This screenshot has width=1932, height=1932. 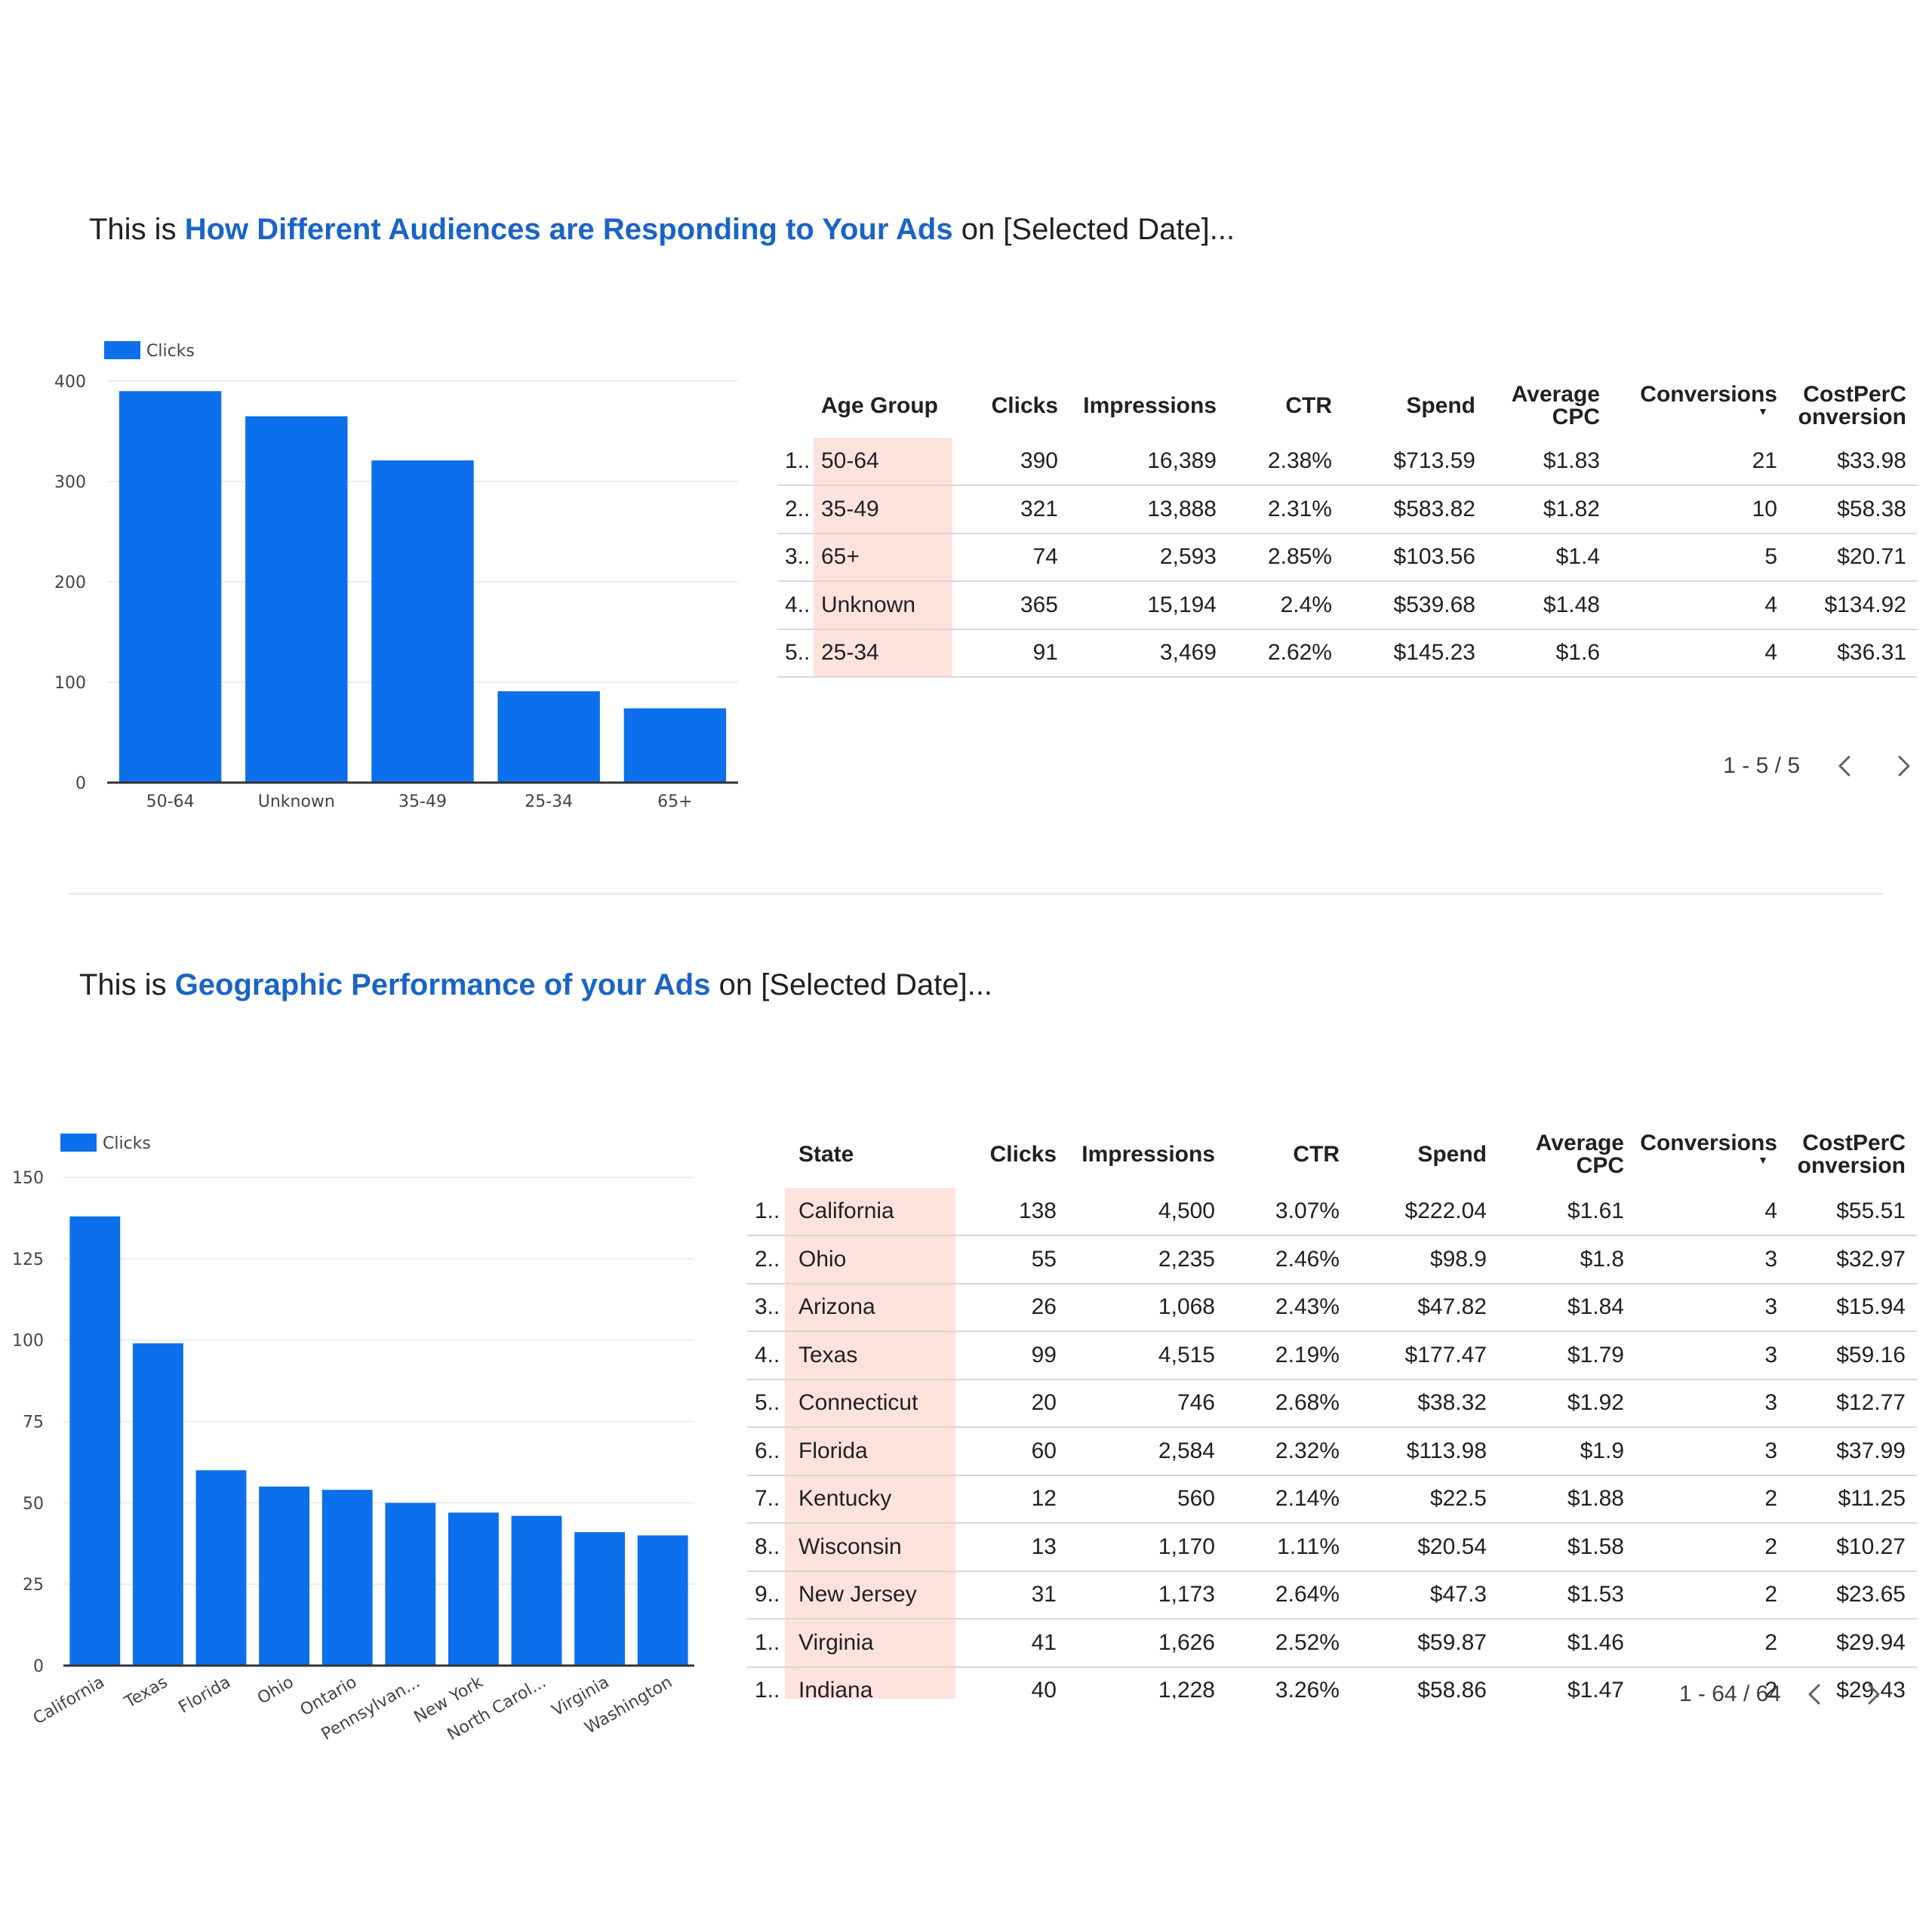 I want to click on cell-cost-per-conversion: $37.99, so click(x=1871, y=1450).